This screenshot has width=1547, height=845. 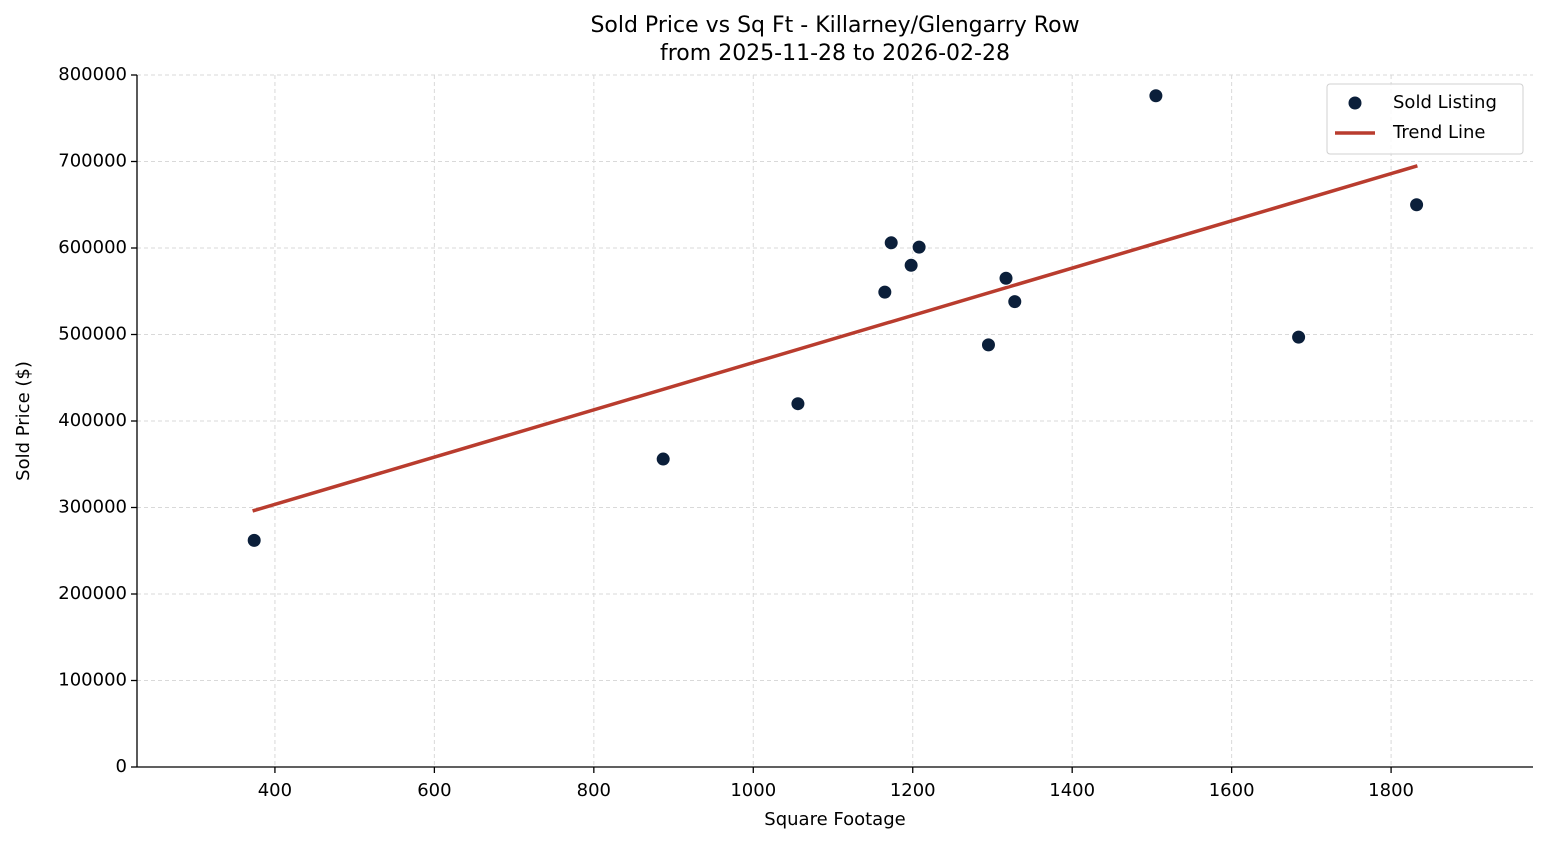 I want to click on x-tick-label: 1800, so click(x=1391, y=790).